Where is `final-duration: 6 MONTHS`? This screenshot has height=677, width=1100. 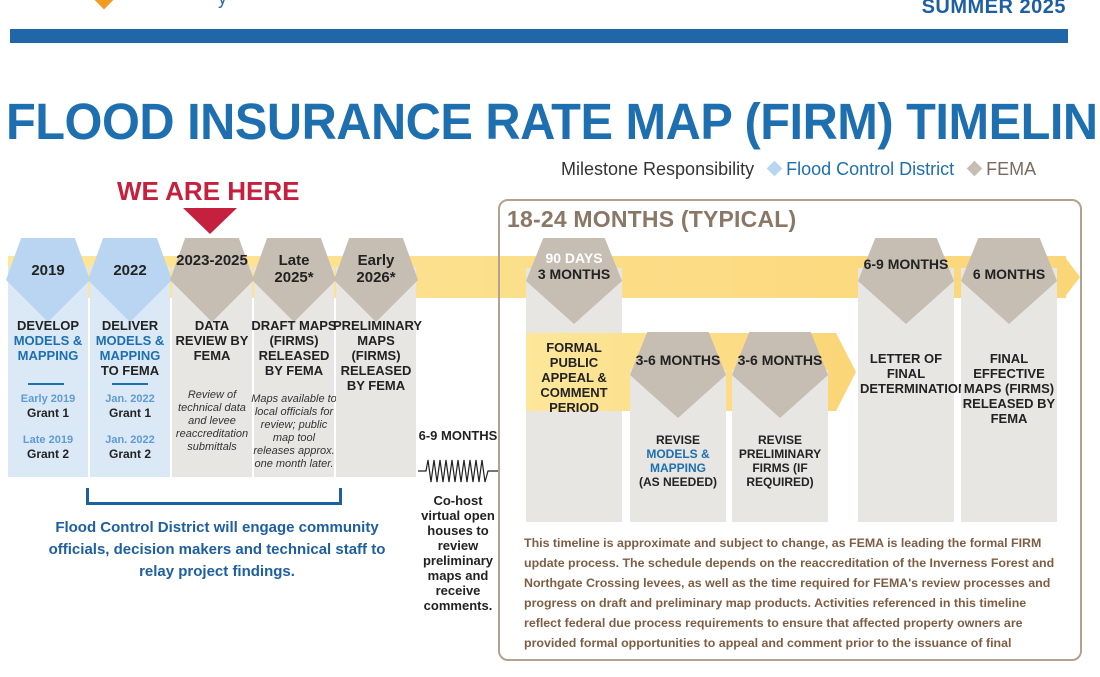 final-duration: 6 MONTHS is located at coordinates (1009, 274).